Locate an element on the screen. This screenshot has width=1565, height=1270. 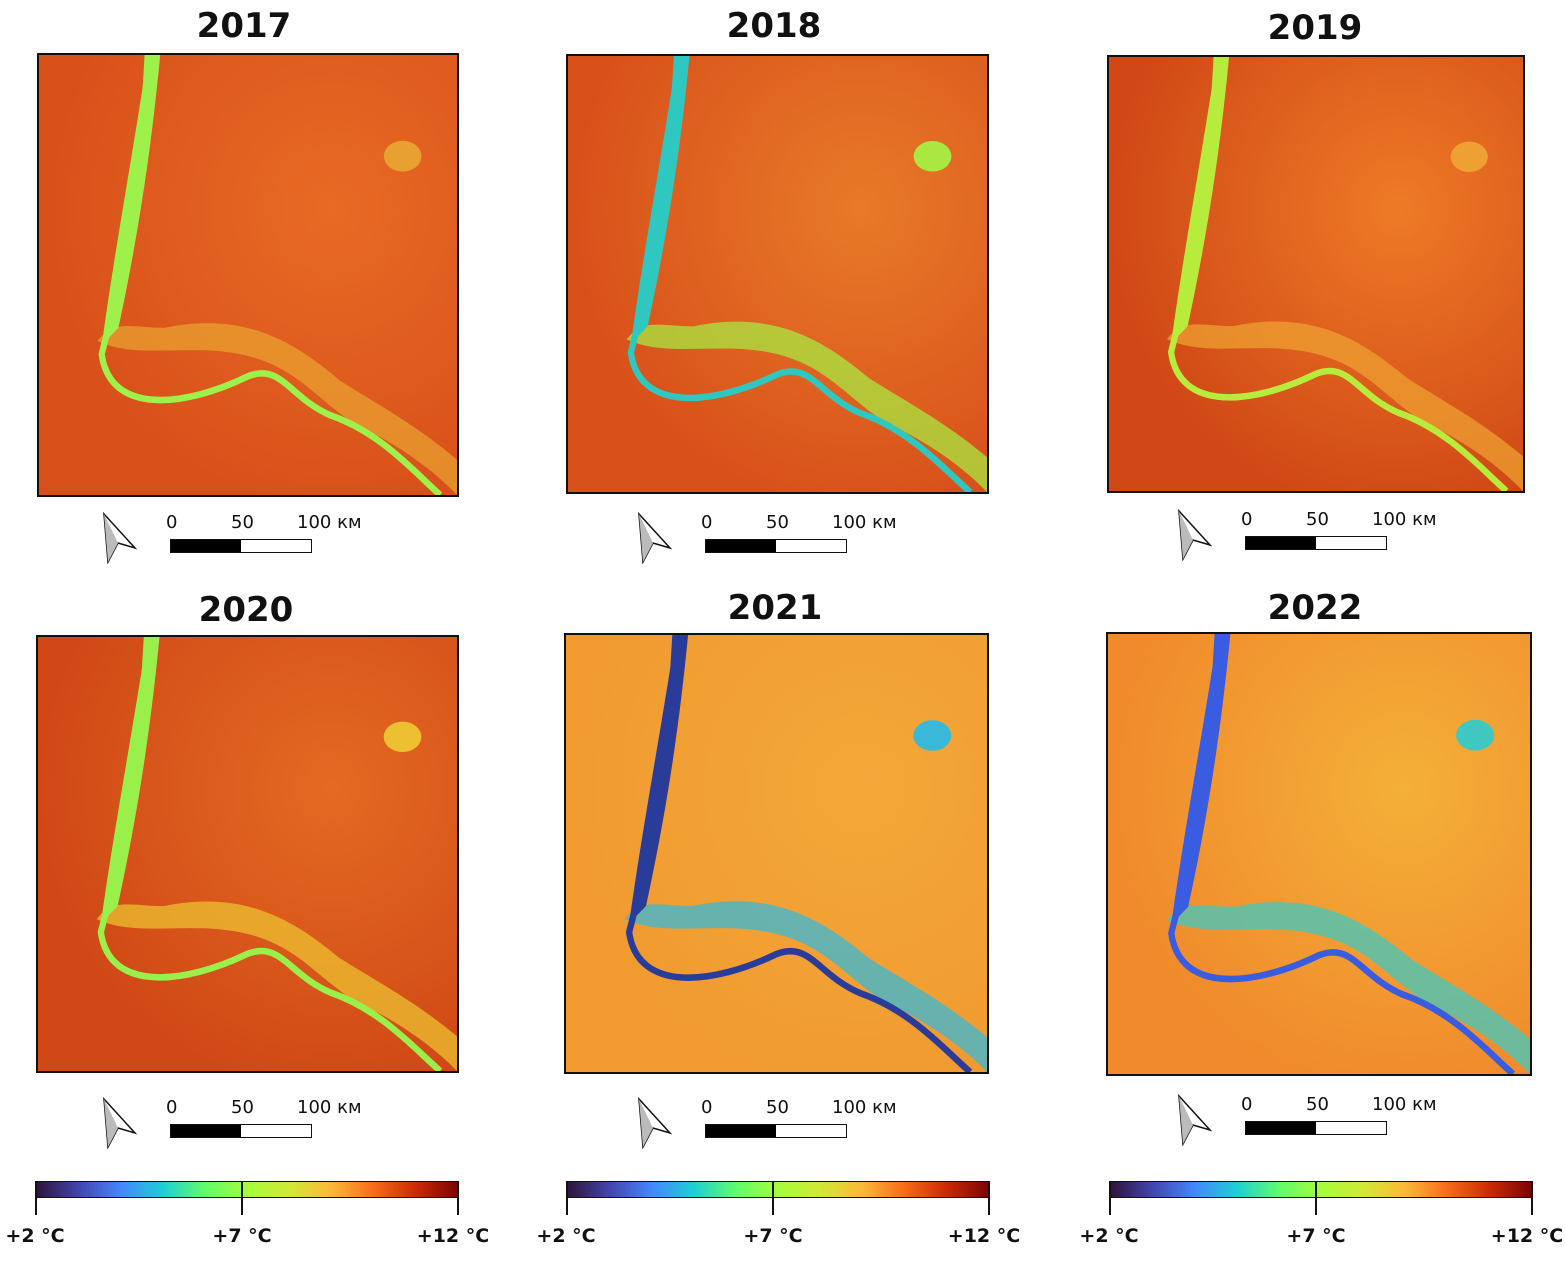
temperature-map-2017 is located at coordinates (248, 275).